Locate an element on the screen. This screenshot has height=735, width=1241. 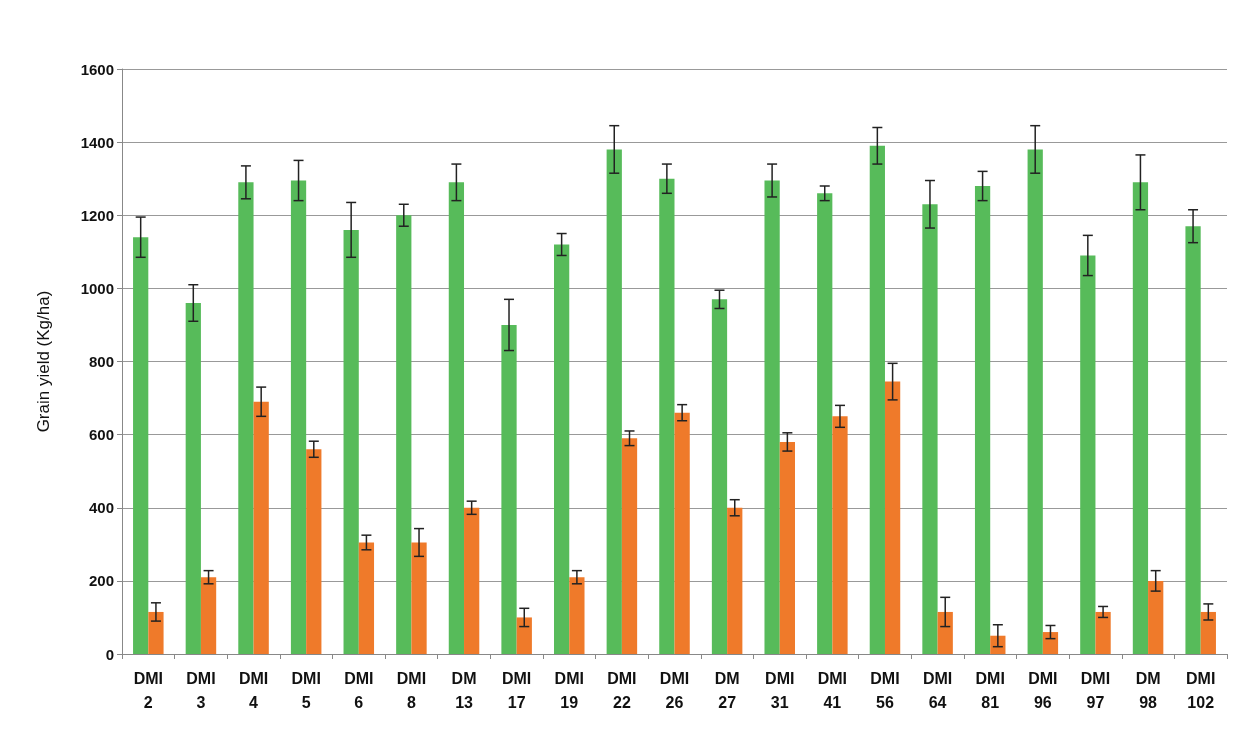
x-tick-label: DMI 56 is located at coordinates (885, 690).